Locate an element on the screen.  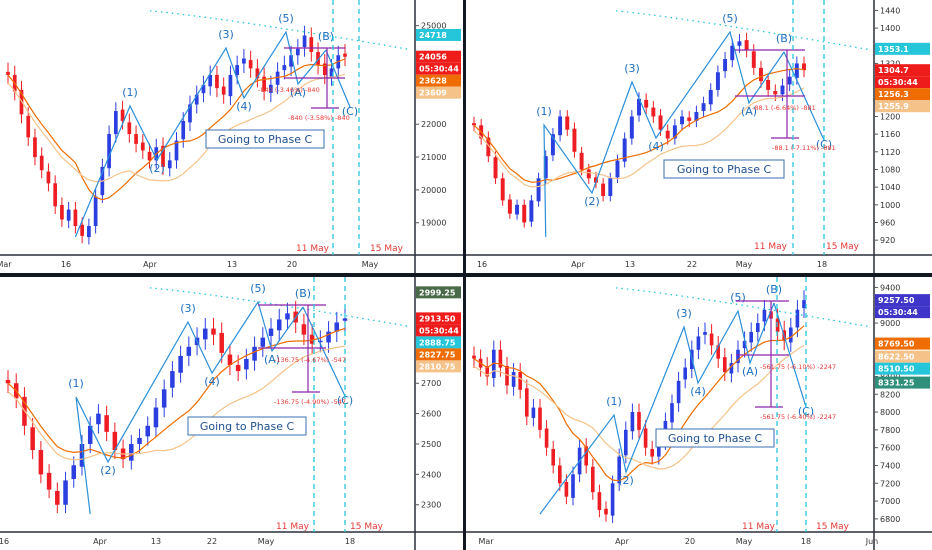
date-marker-label: 15 May is located at coordinates (387, 249).